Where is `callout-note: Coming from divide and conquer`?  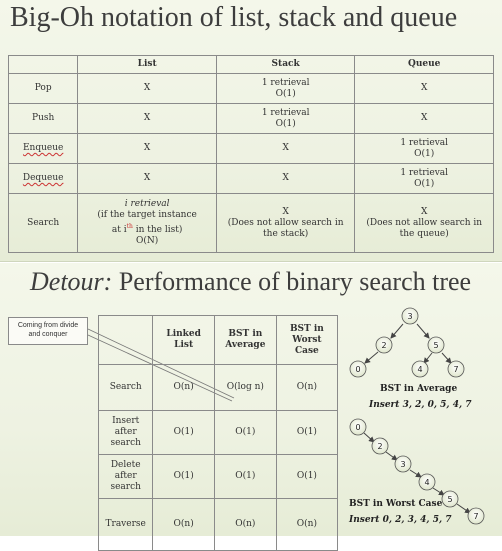
callout-note: Coming from divide and conquer is located at coordinates (48, 331).